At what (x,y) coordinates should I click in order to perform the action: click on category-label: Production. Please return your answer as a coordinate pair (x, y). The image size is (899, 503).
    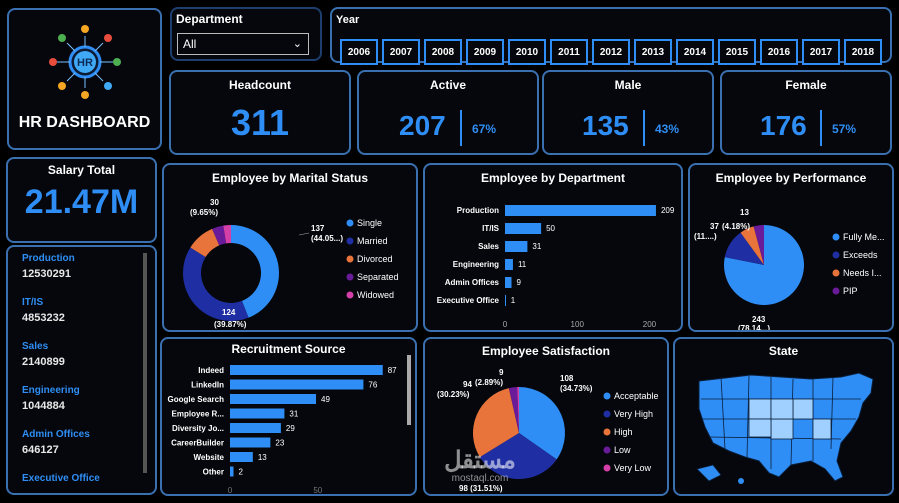
    Looking at the image, I should click on (478, 210).